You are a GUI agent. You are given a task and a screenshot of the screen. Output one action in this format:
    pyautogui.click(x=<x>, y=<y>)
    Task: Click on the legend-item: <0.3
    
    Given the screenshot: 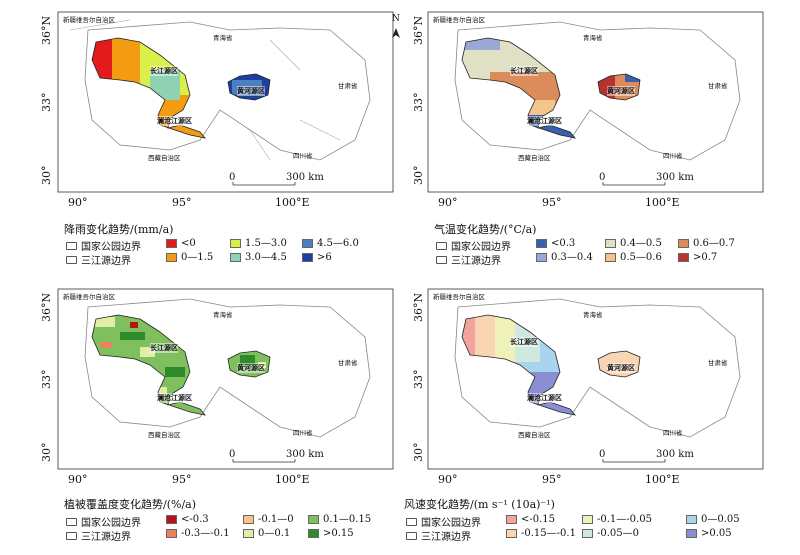 What is the action you would take?
    pyautogui.click(x=555, y=243)
    